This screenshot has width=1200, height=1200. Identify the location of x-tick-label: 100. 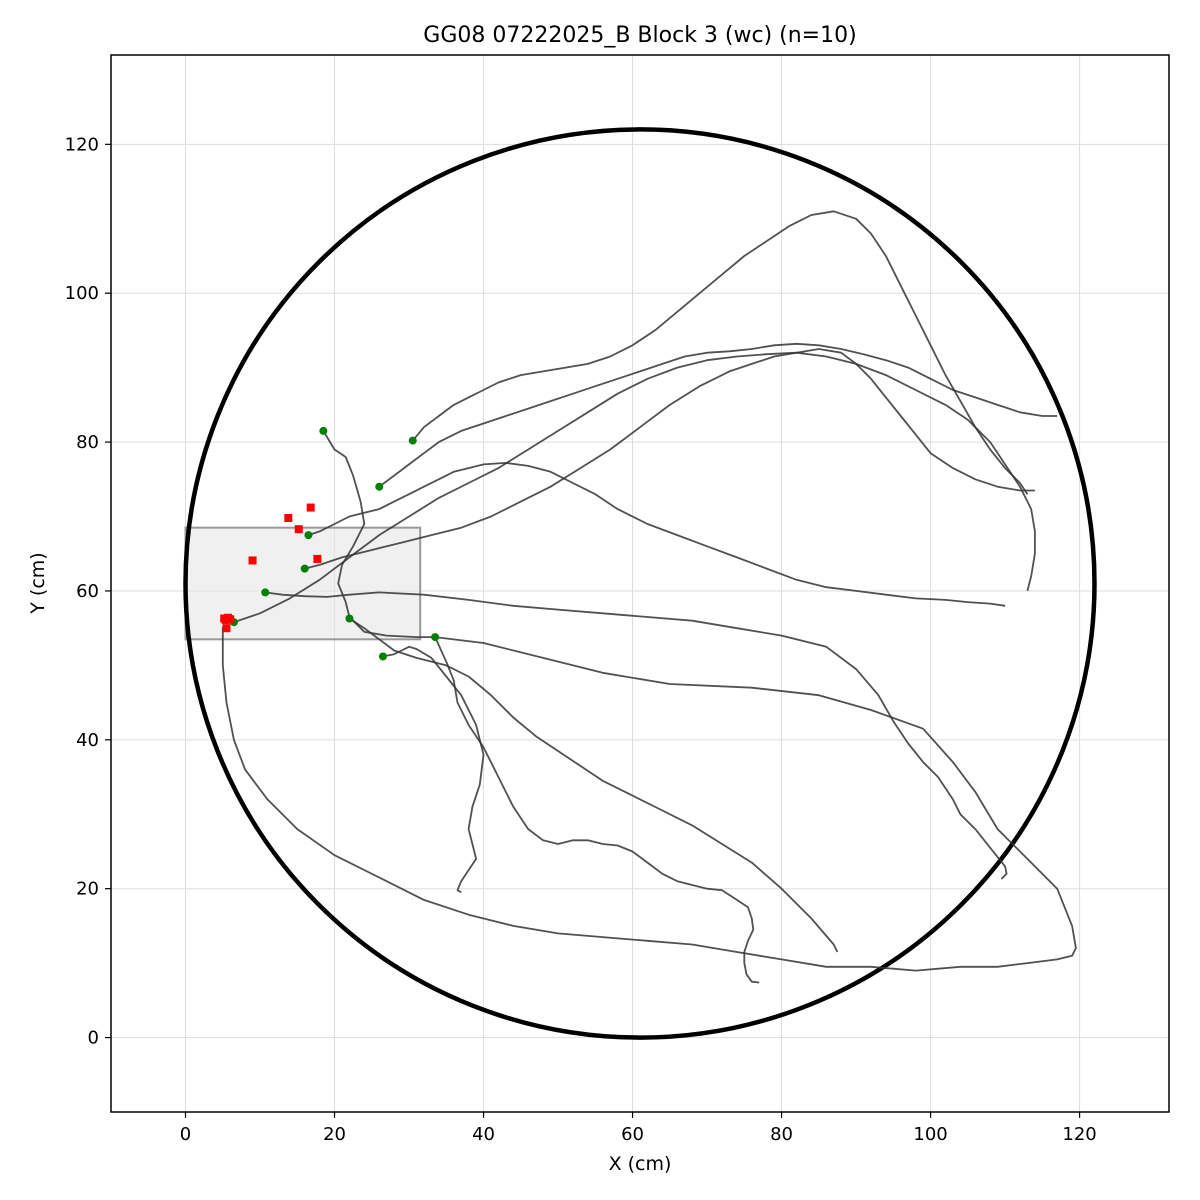
(930, 1134).